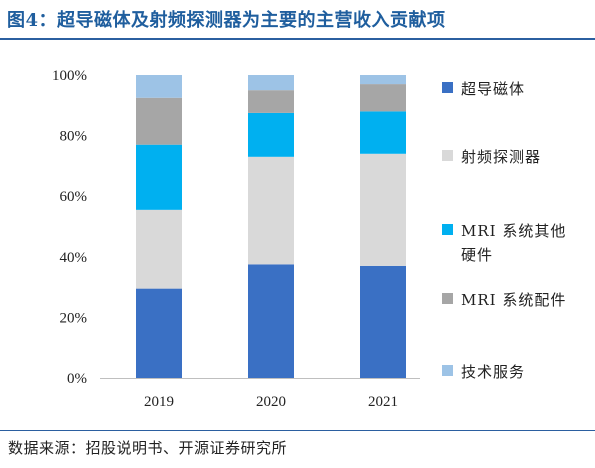 The image size is (595, 468). Describe the element at coordinates (297, 430) in the screenshot. I see `footer-divider` at that location.